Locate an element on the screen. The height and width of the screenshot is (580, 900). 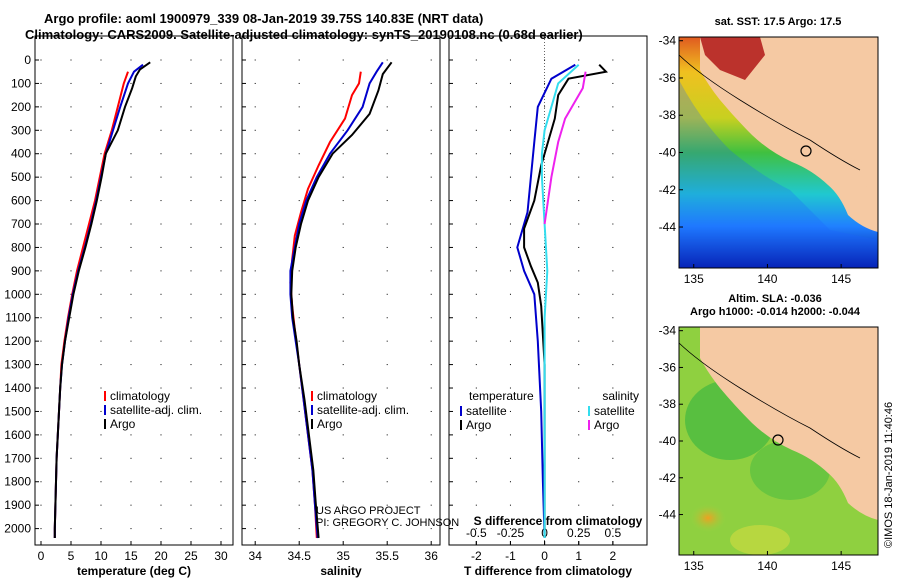
sst-map-title: sat. SST: 17.5 Argo: 17.5 is located at coordinates (778, 22).